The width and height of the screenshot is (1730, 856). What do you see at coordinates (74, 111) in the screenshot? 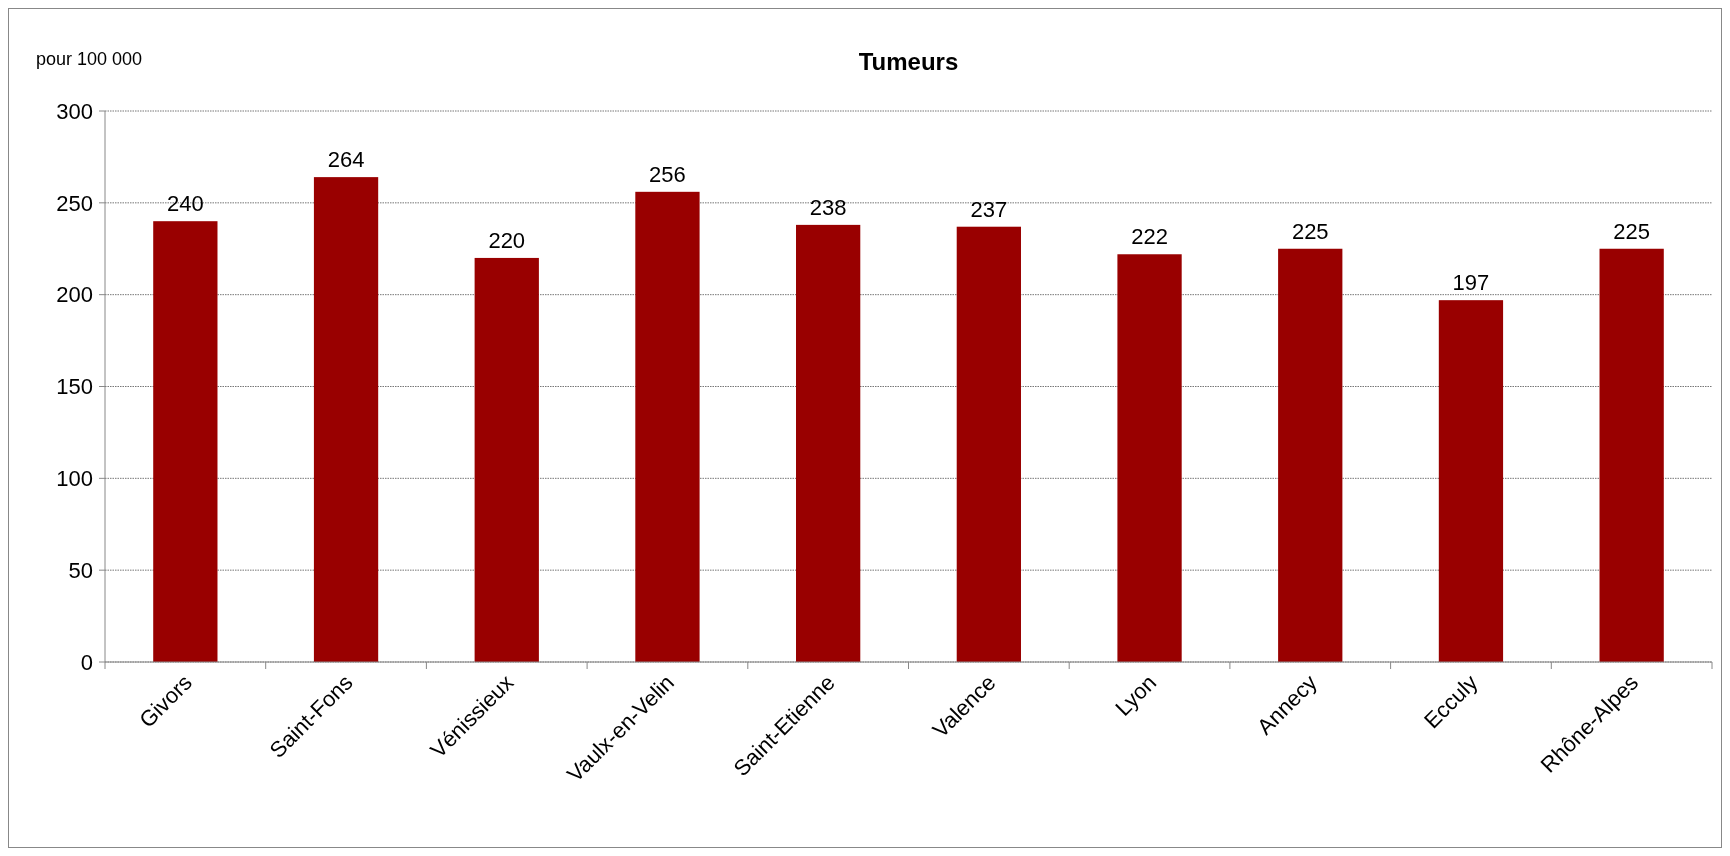
I see `y-tick-label: 300` at bounding box center [74, 111].